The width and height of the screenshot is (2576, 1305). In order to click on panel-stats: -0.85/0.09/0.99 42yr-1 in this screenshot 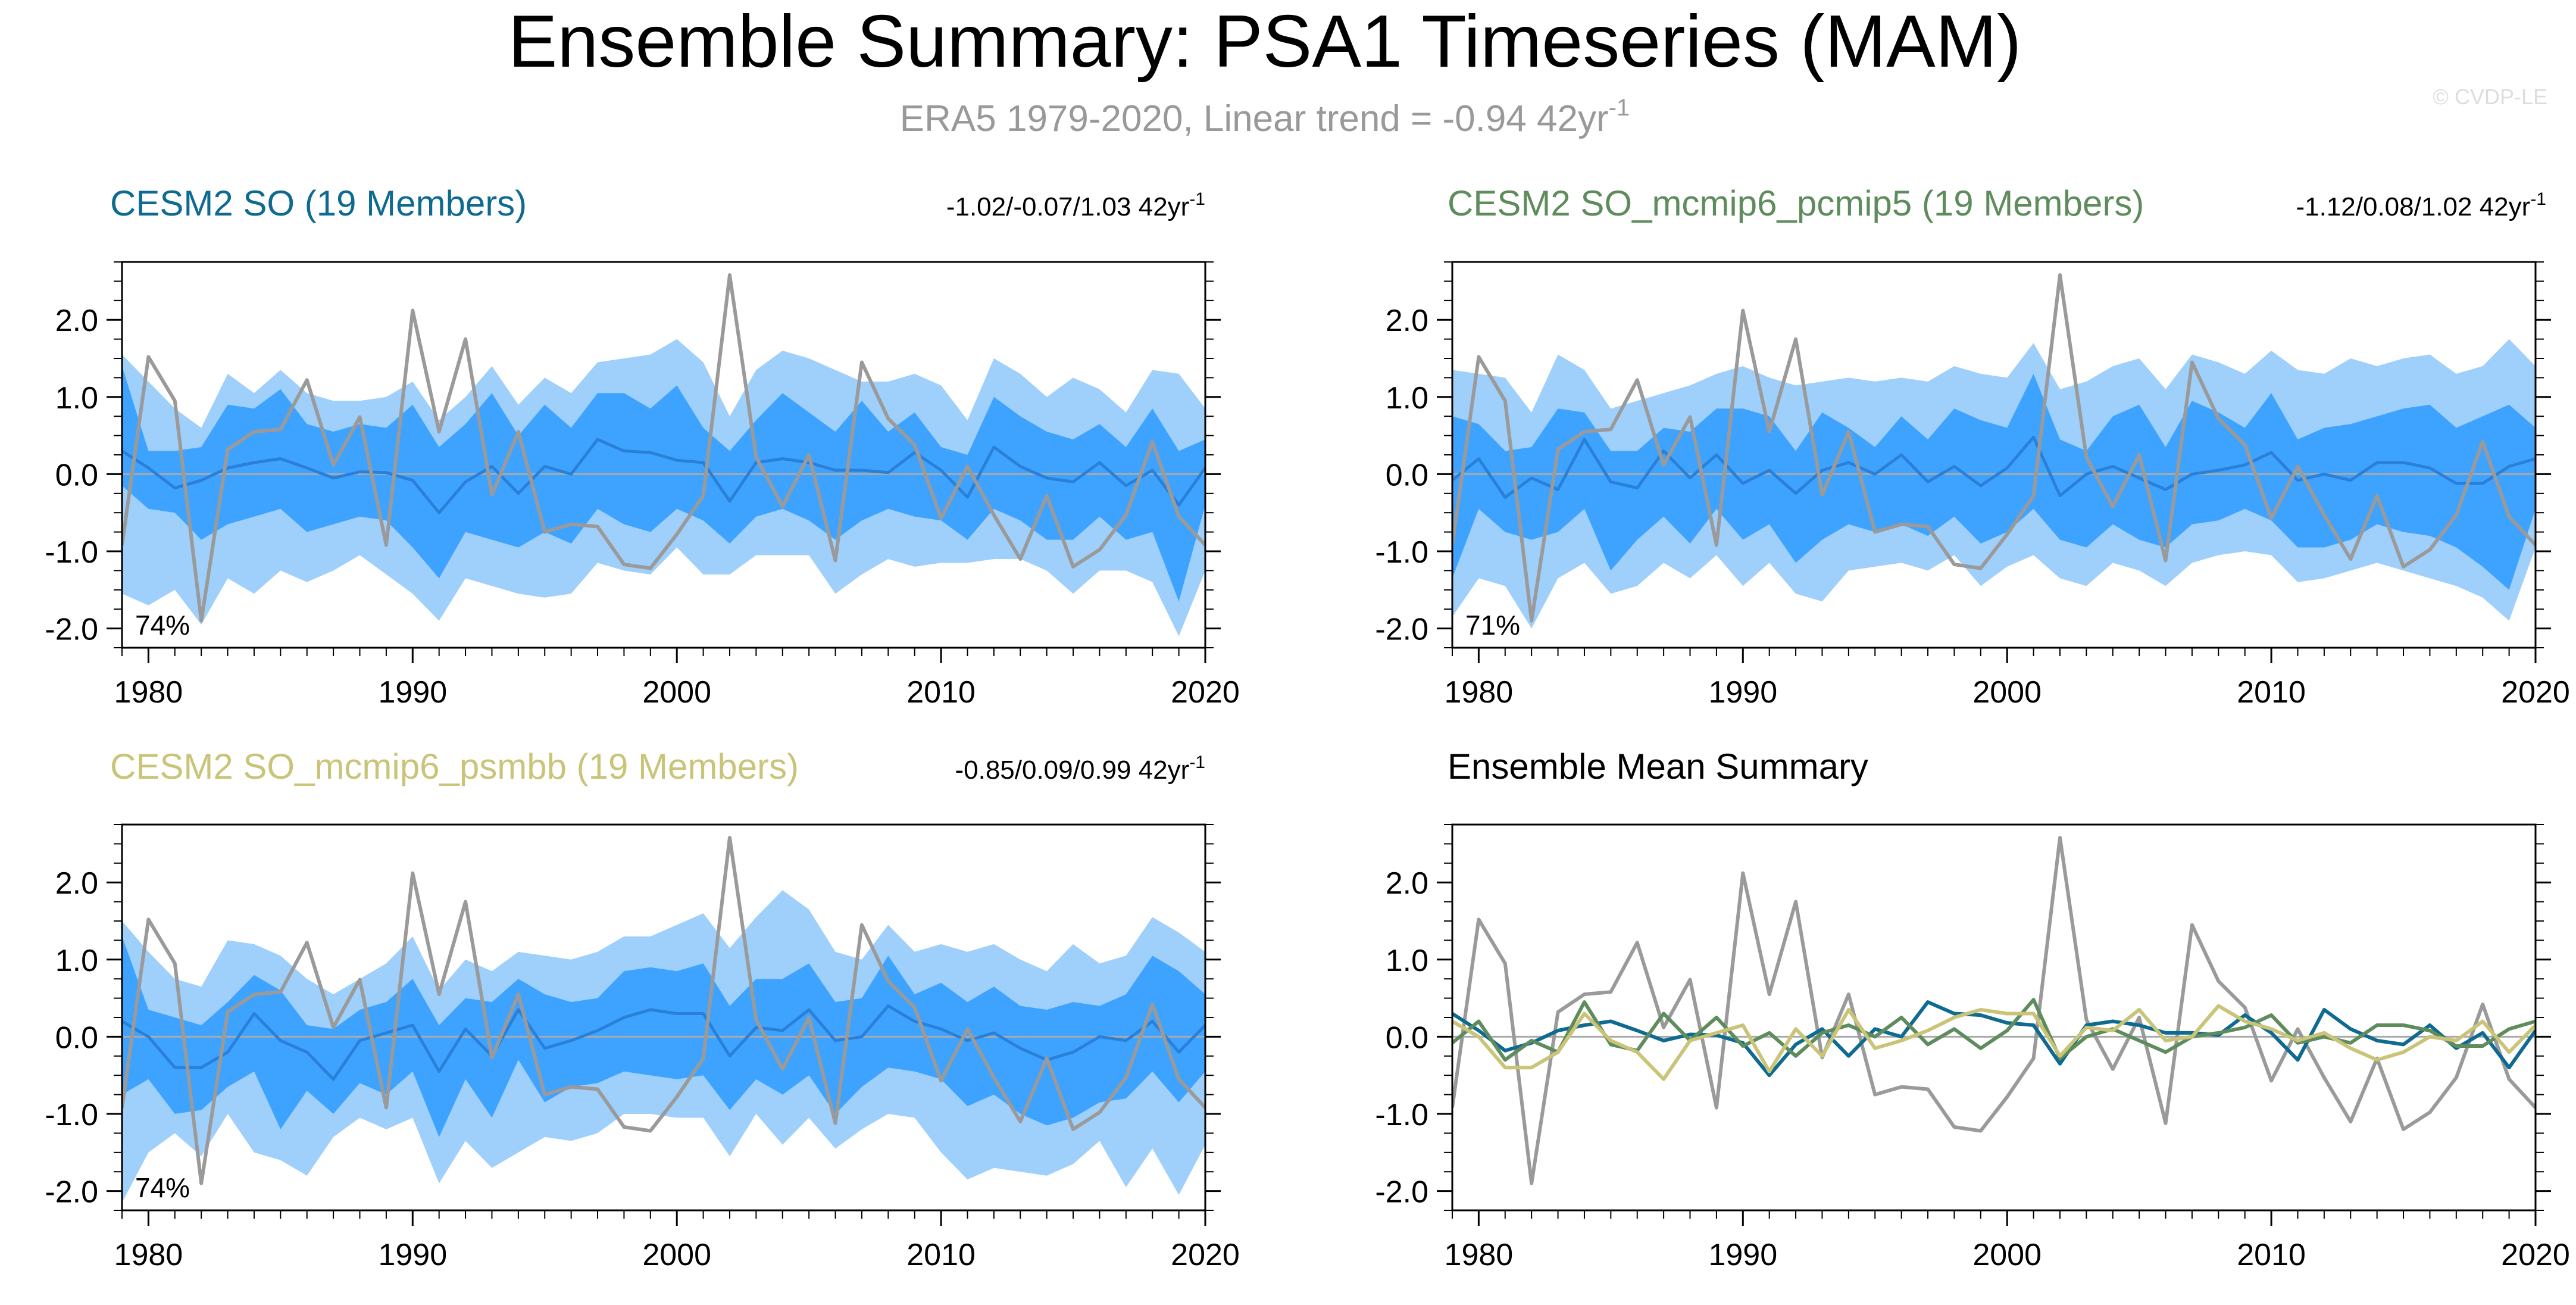, I will do `click(1080, 769)`.